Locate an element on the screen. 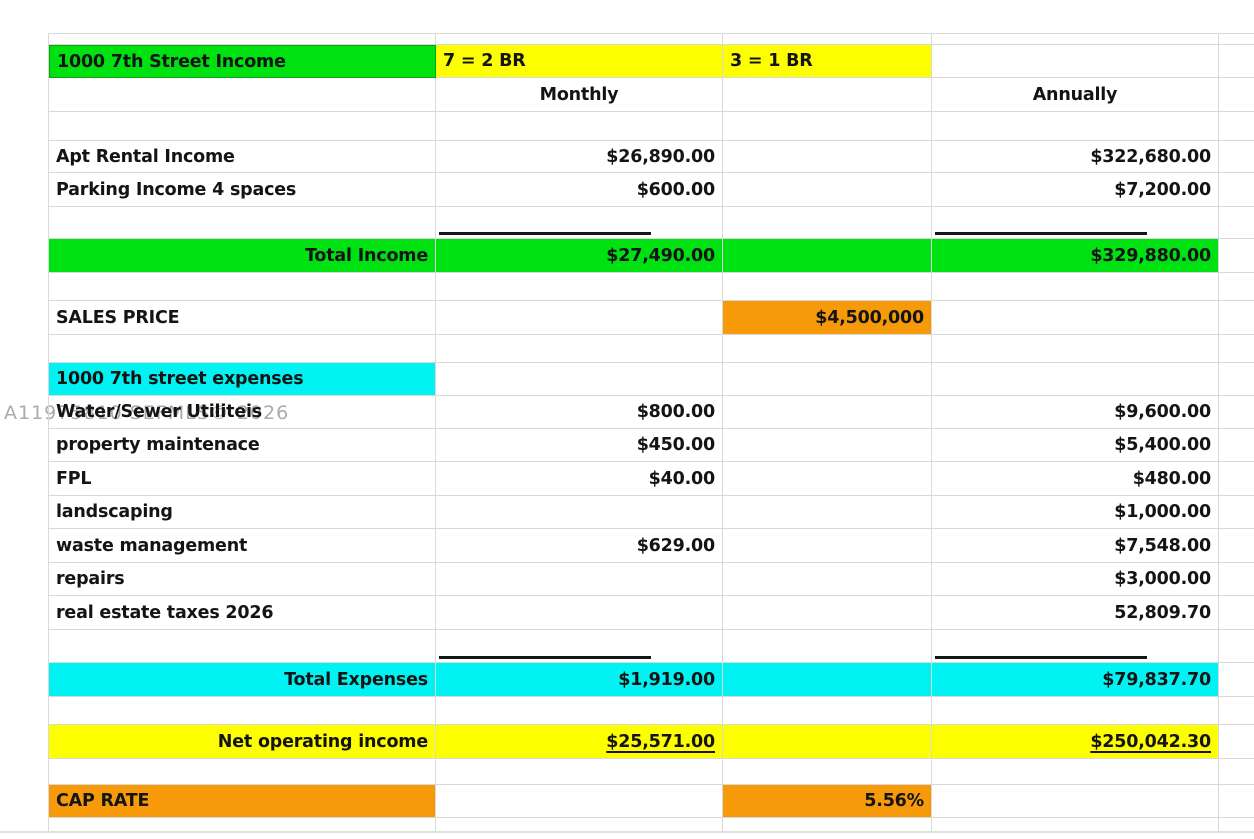 The width and height of the screenshot is (1254, 839). net-operating-income-row-edge-cell is located at coordinates (1236, 742).